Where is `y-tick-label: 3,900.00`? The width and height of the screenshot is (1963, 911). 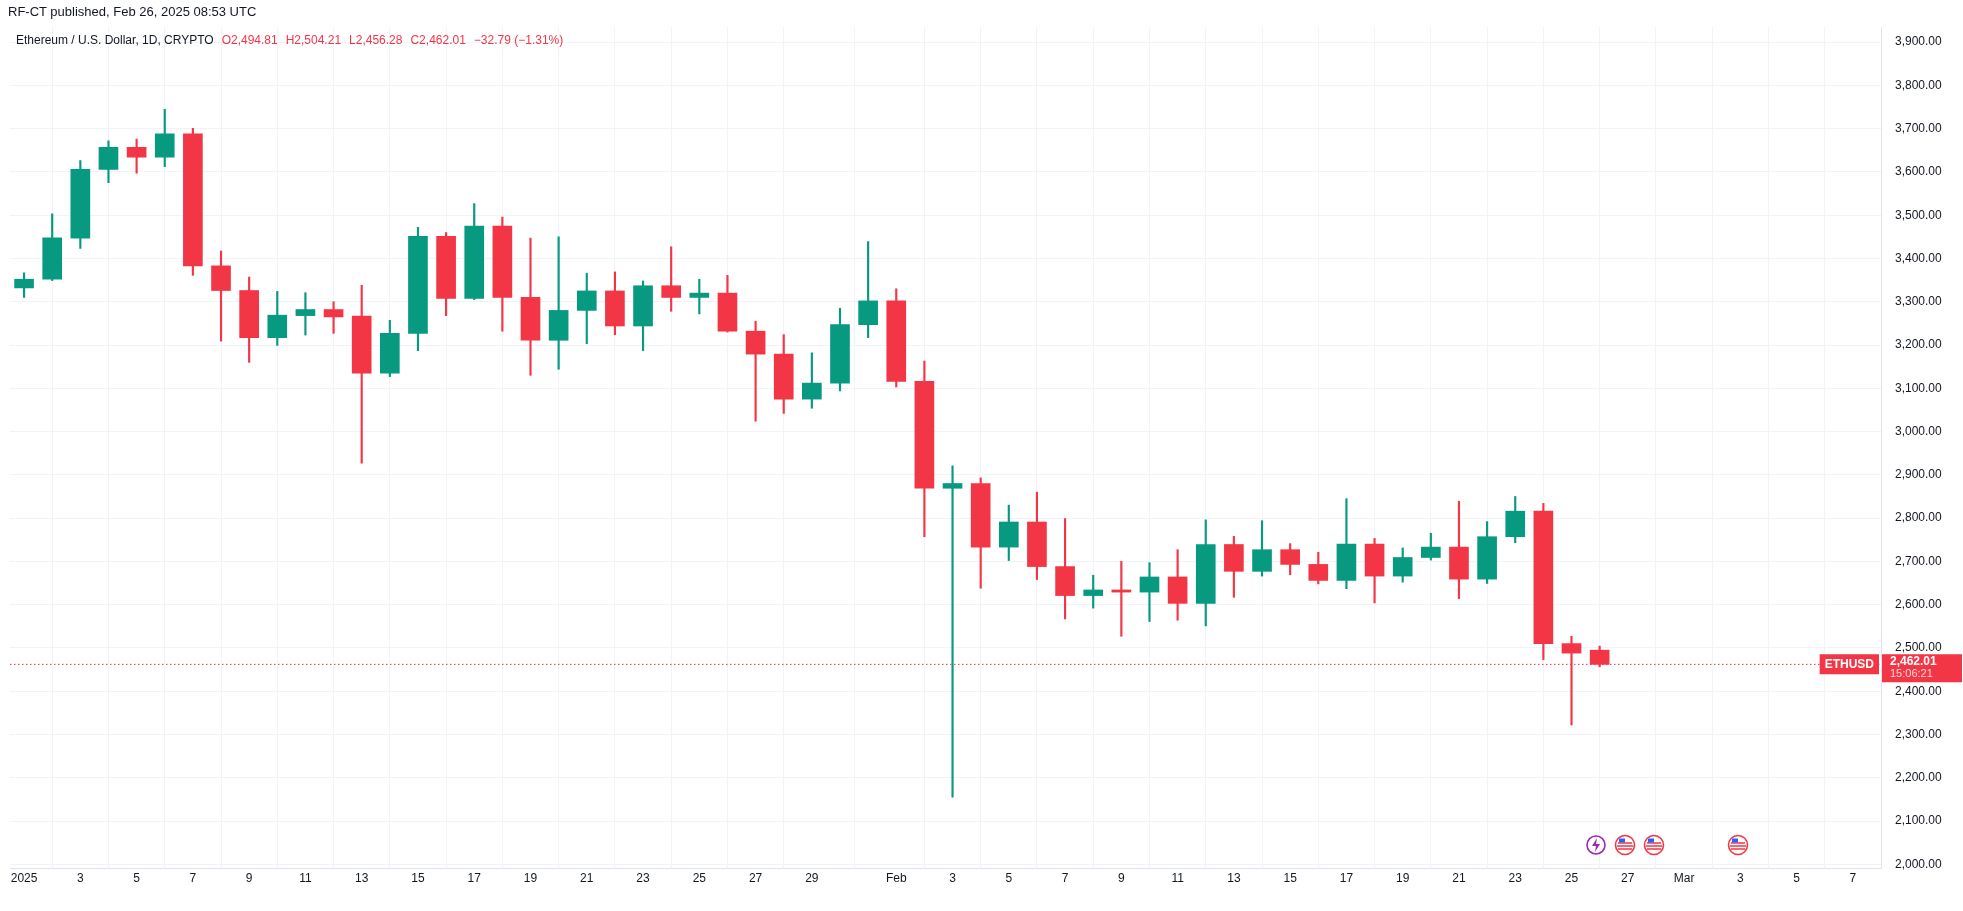
y-tick-label: 3,900.00 is located at coordinates (1919, 41).